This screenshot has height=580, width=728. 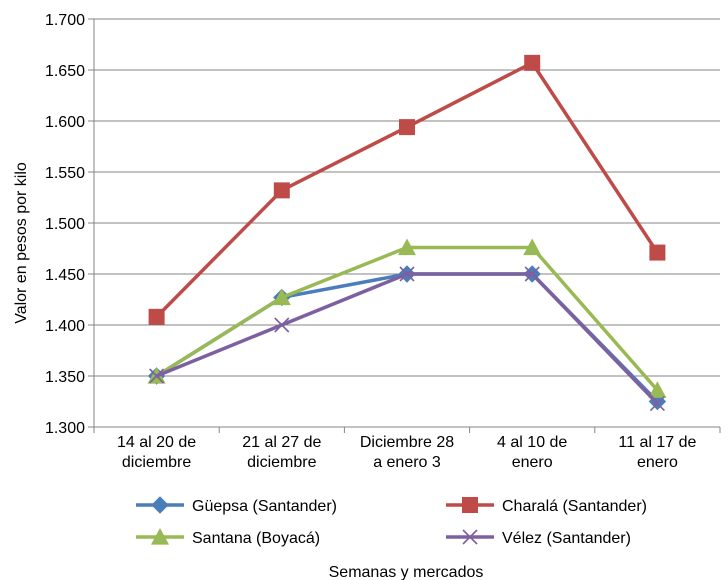 What do you see at coordinates (574, 506) in the screenshot?
I see `legend-label: Charalá (Santander)` at bounding box center [574, 506].